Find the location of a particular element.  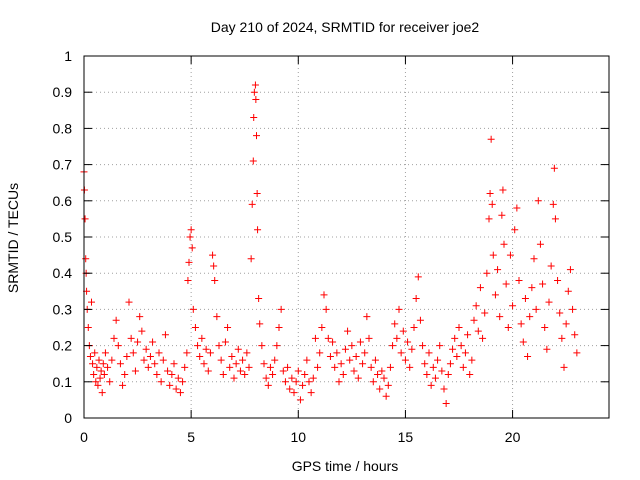

x-tick-label: 0 is located at coordinates (84, 437).